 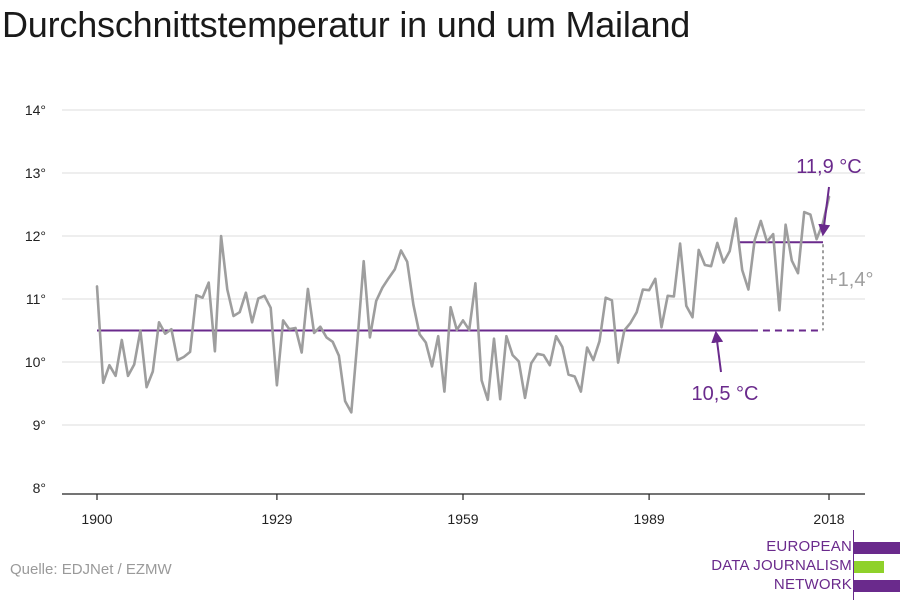 What do you see at coordinates (877, 548) in the screenshot?
I see `logo-bar-purple-top` at bounding box center [877, 548].